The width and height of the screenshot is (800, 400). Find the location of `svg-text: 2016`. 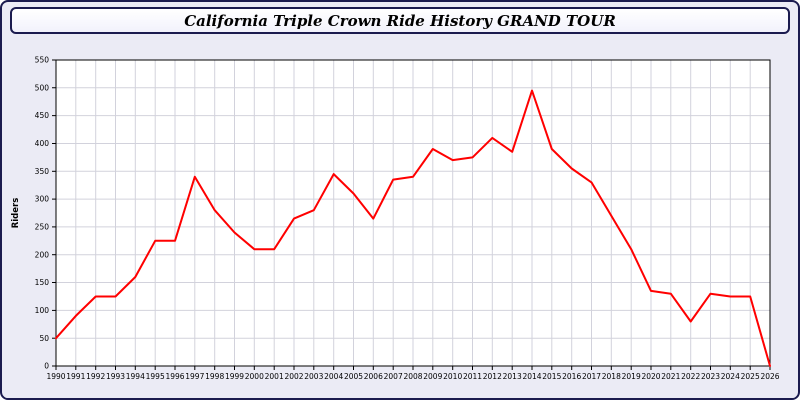

svg-text: 2016 is located at coordinates (571, 376).